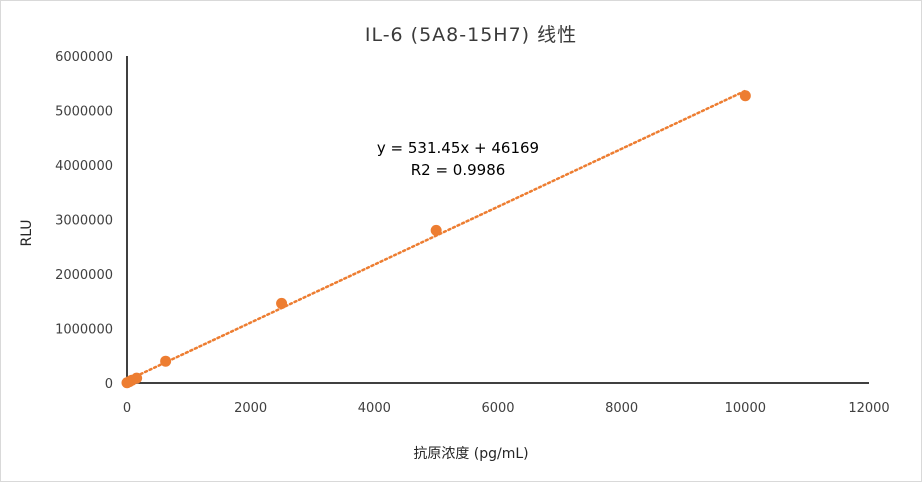  What do you see at coordinates (471, 35) in the screenshot?
I see `chart-title: IL-6 (5A8-15H7) 线性` at bounding box center [471, 35].